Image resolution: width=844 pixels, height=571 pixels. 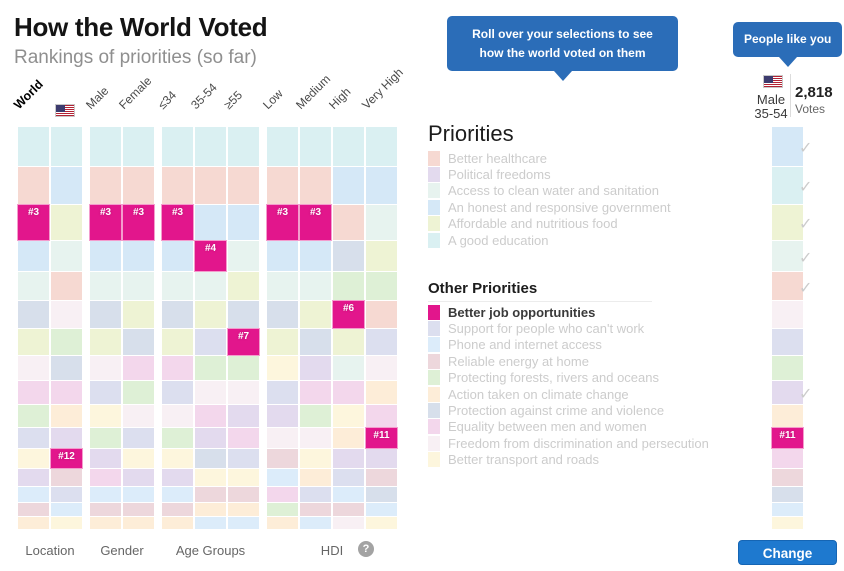 What do you see at coordinates (33, 509) in the screenshot?
I see `col-World-cell-reliable-energy-at-home` at bounding box center [33, 509].